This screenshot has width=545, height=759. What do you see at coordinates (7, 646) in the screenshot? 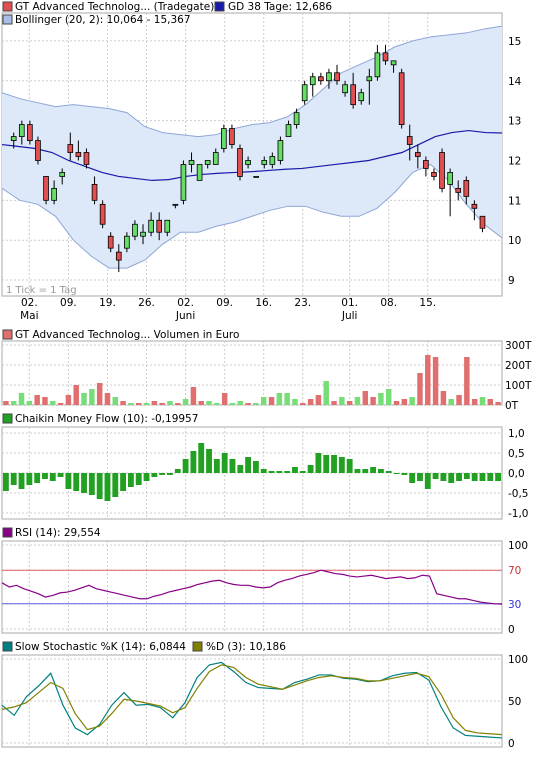
I see `legend-swatch-stoch-k` at bounding box center [7, 646].